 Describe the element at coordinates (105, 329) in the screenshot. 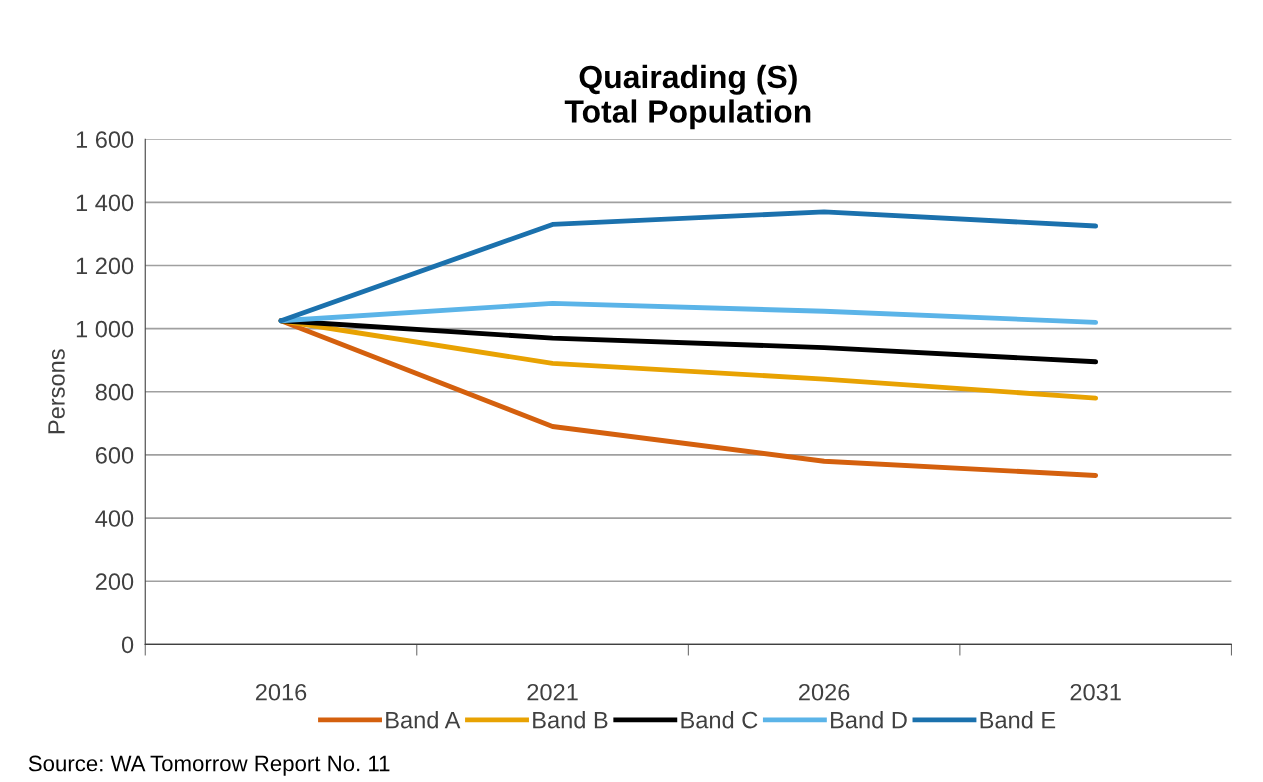

I see `y-tick-label: 1 000` at that location.